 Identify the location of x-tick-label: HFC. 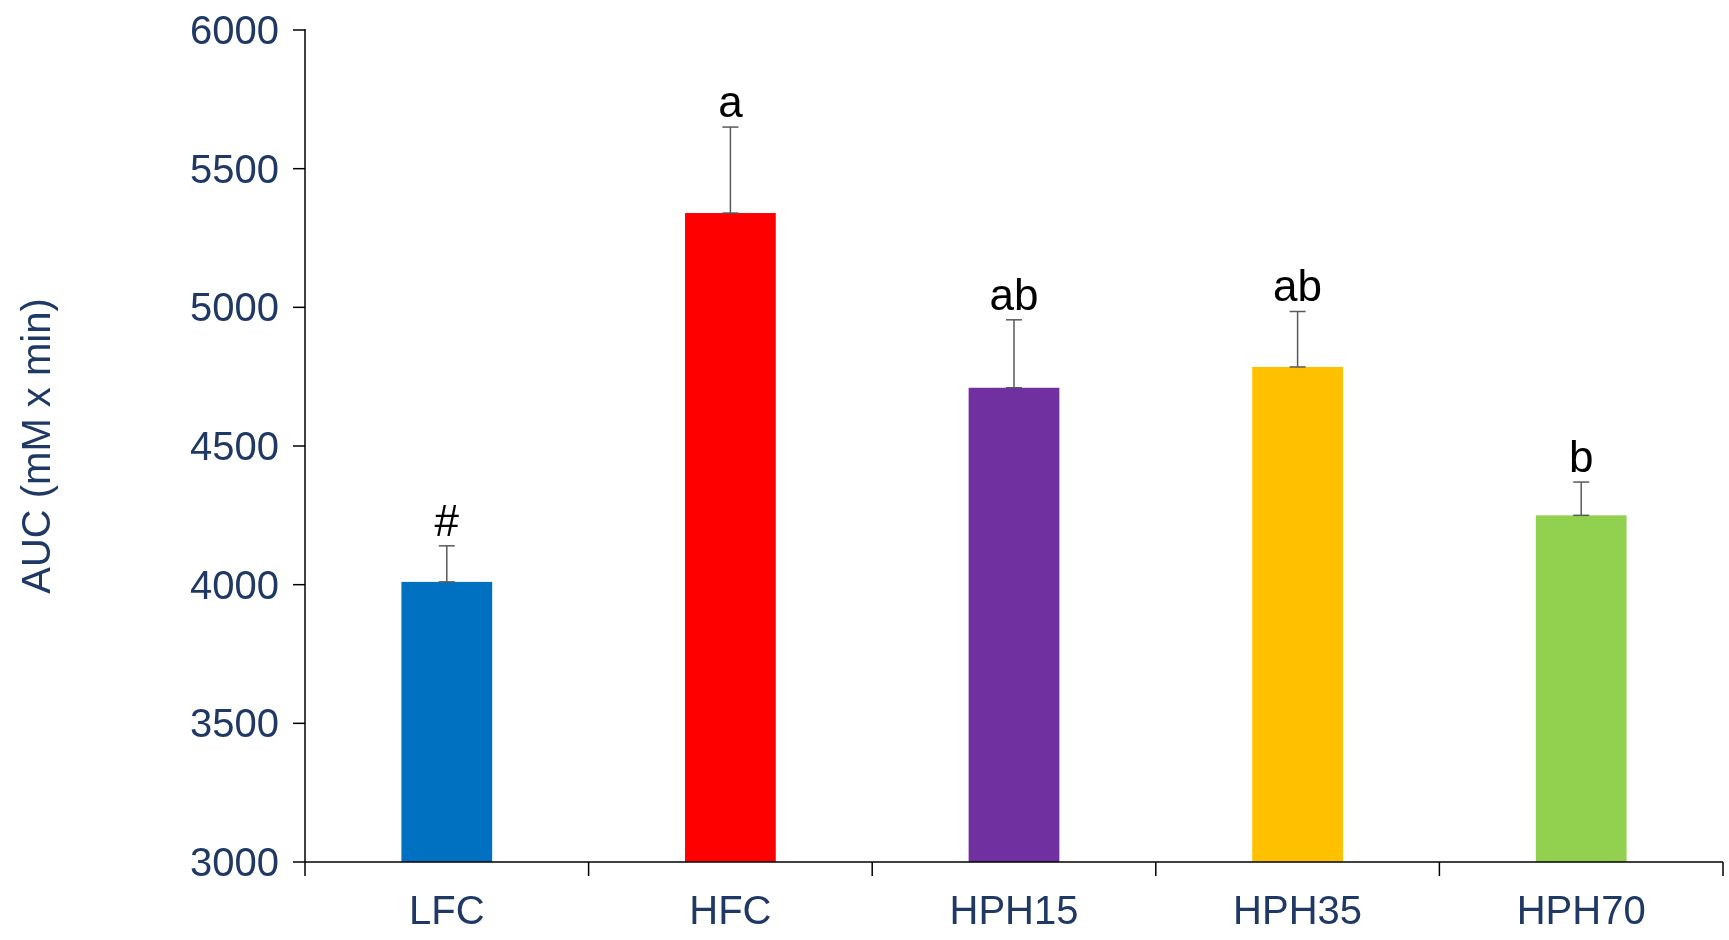
(730, 910).